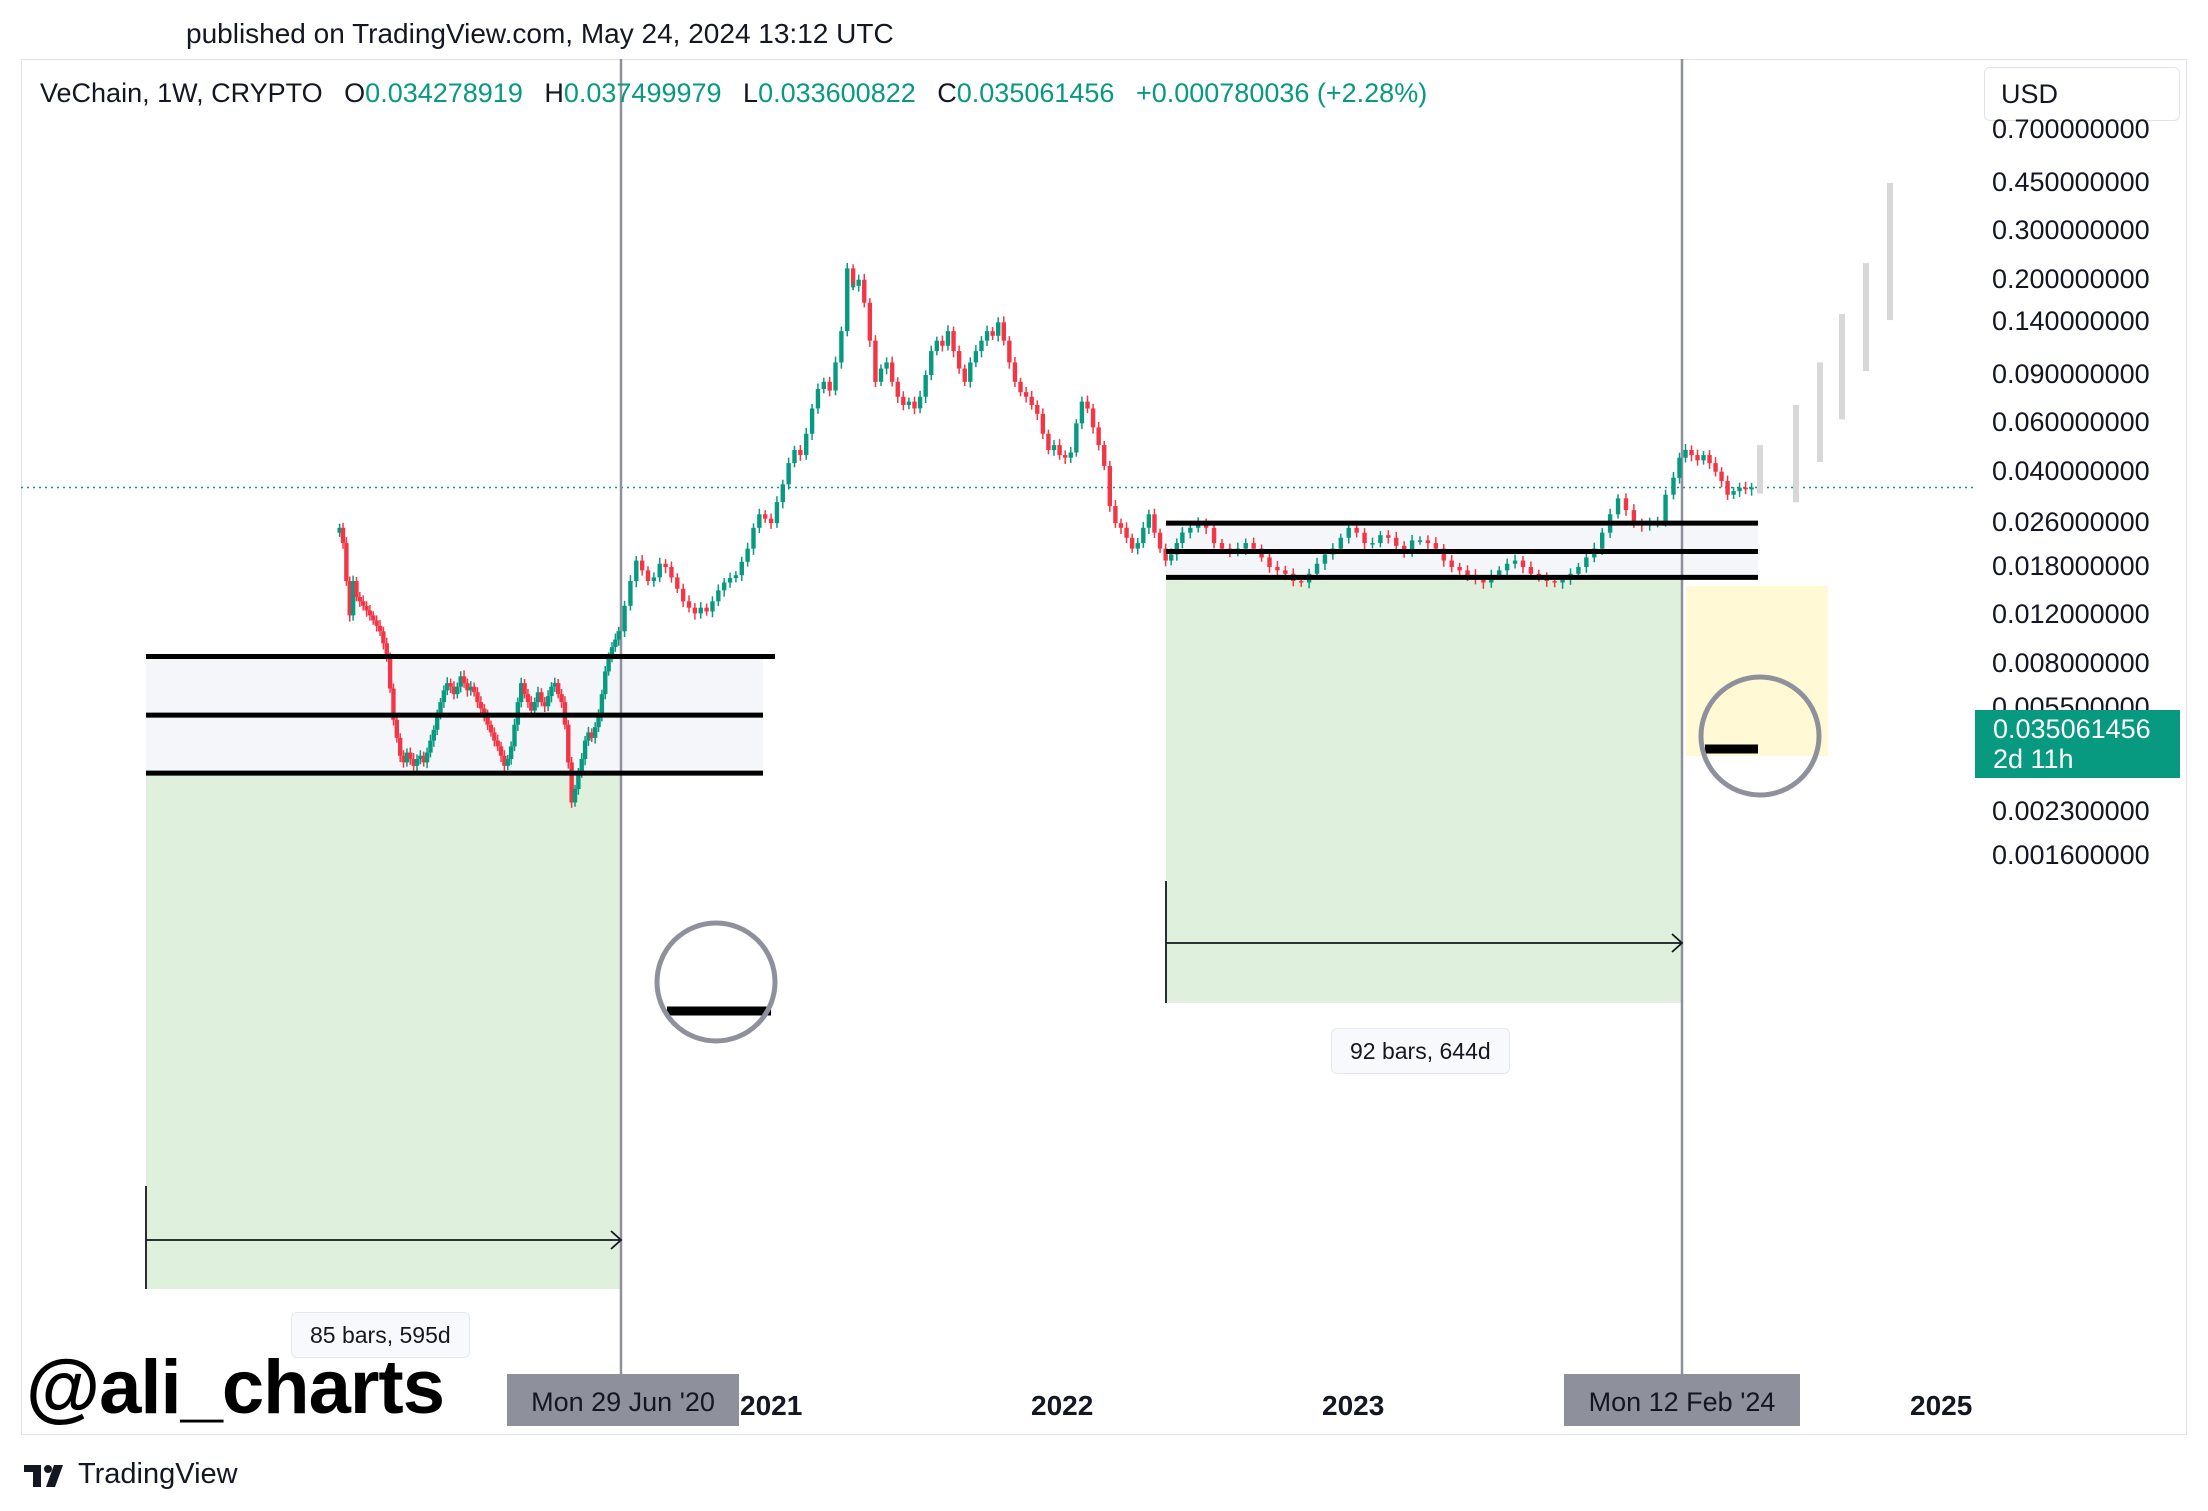  I want to click on currency-selector: USD, so click(2082, 94).